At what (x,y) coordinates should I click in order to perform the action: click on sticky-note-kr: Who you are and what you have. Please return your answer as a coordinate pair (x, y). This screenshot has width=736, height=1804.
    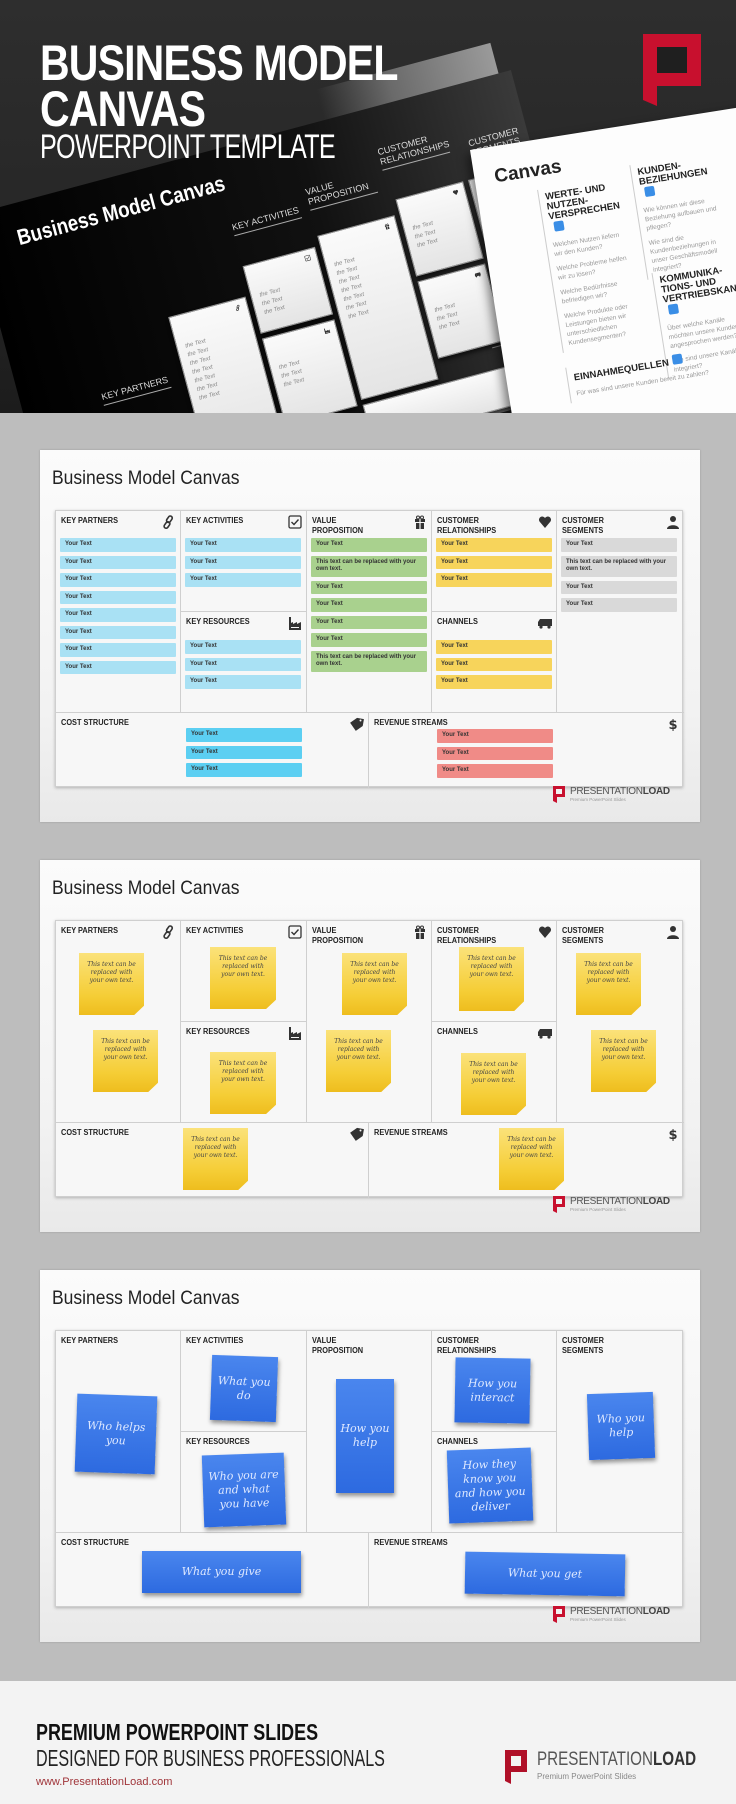
    Looking at the image, I should click on (244, 1490).